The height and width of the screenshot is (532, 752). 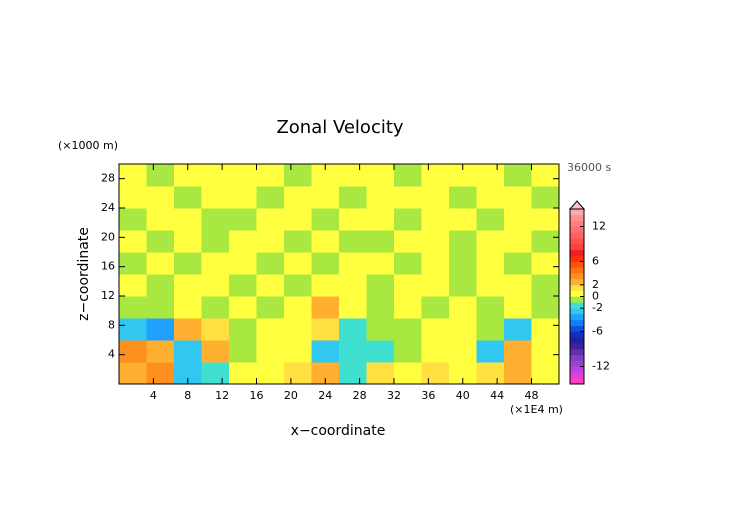 I want to click on colorbar-tick-label: -12, so click(x=601, y=366).